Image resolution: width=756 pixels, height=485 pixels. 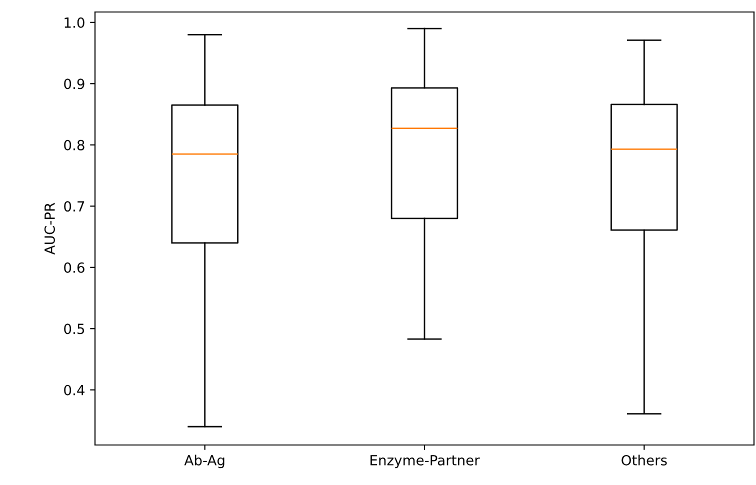 I want to click on y-tick-label: 0.9, so click(x=74, y=84).